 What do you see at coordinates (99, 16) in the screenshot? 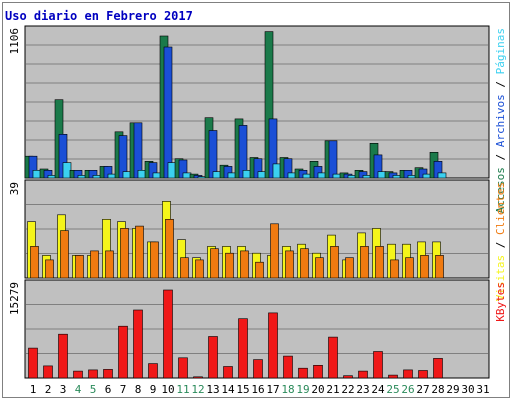
I see `chart-title: Uso diario en Febrero 2017` at bounding box center [99, 16].